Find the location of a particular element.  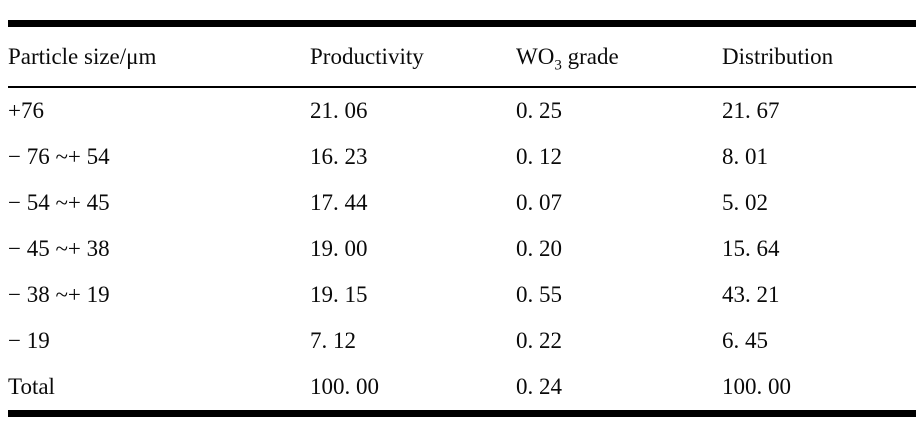

wo3-base-text: WO is located at coordinates (535, 56).